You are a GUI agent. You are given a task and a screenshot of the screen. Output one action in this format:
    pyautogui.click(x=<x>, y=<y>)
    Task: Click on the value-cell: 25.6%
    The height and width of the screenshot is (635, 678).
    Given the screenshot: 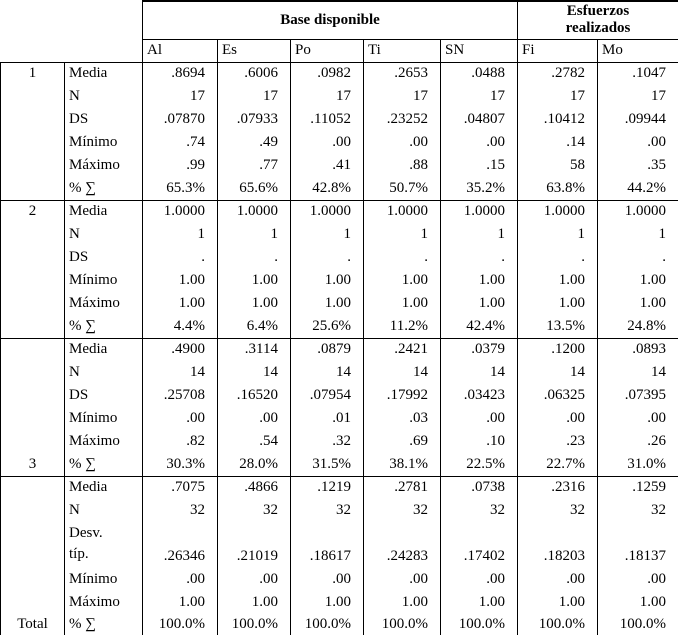 What is the action you would take?
    pyautogui.click(x=327, y=326)
    